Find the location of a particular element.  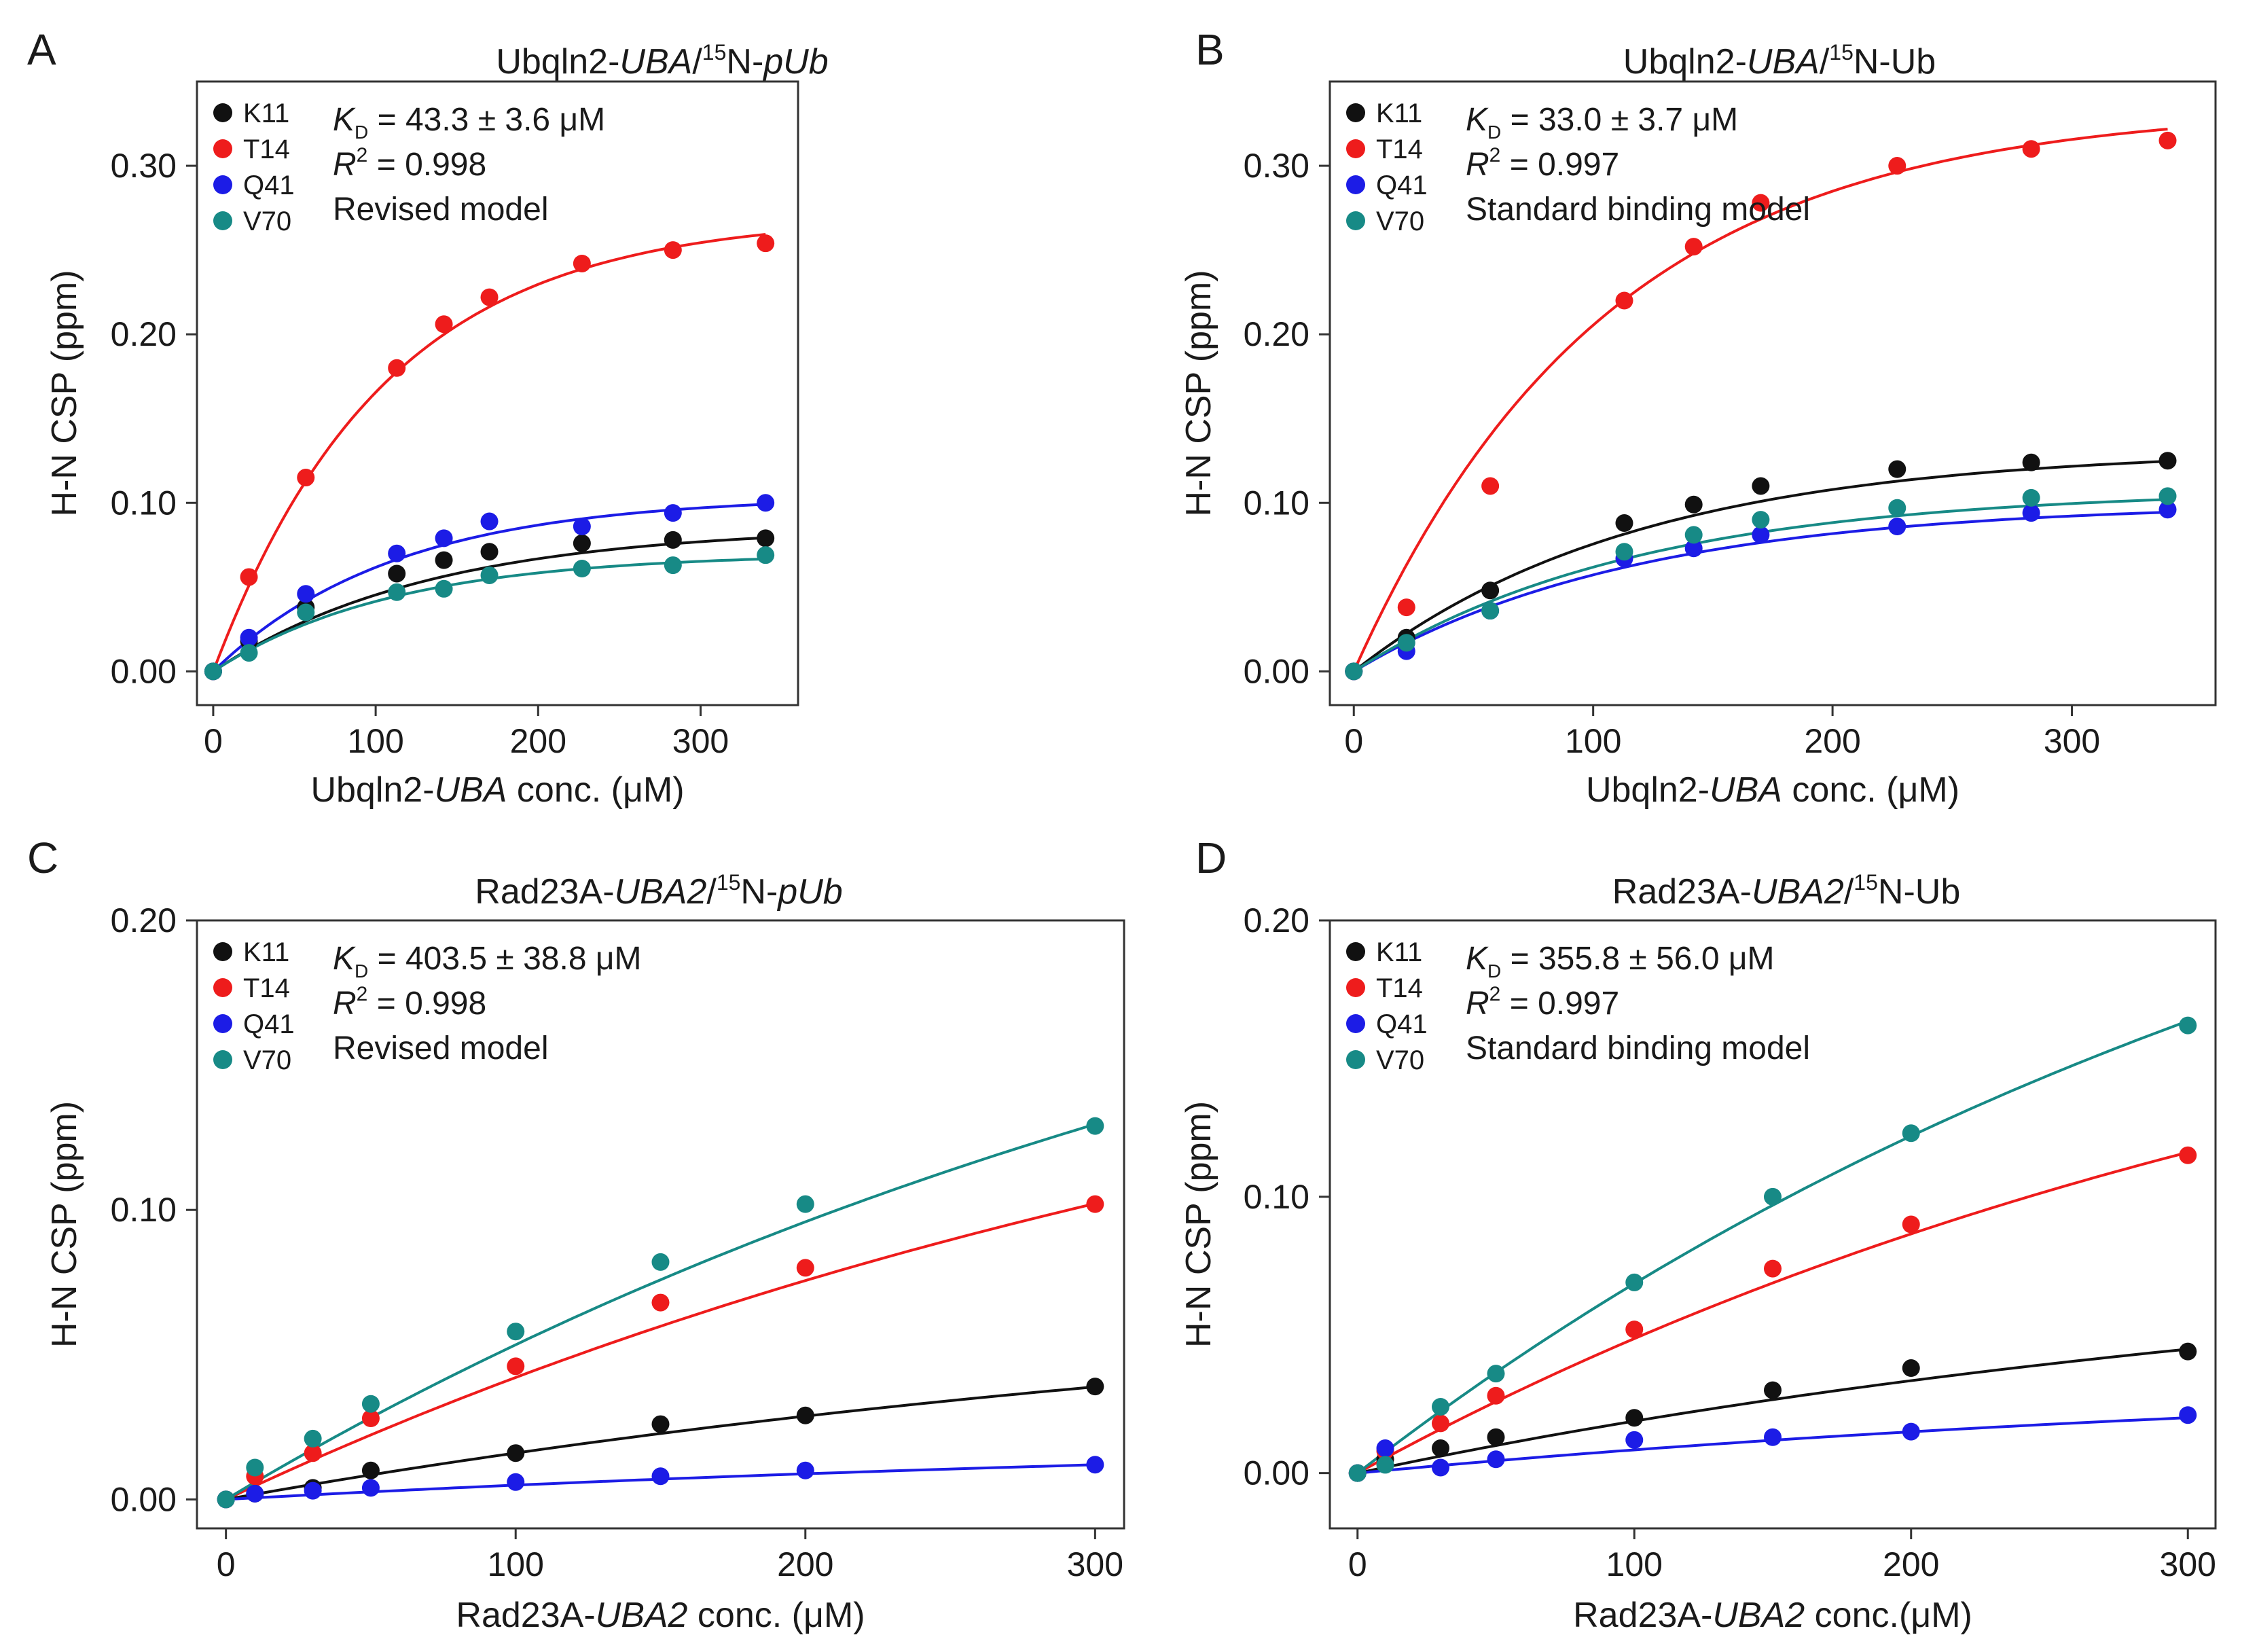

x-axis-label-part: conc. (μM) is located at coordinates (1871, 790).